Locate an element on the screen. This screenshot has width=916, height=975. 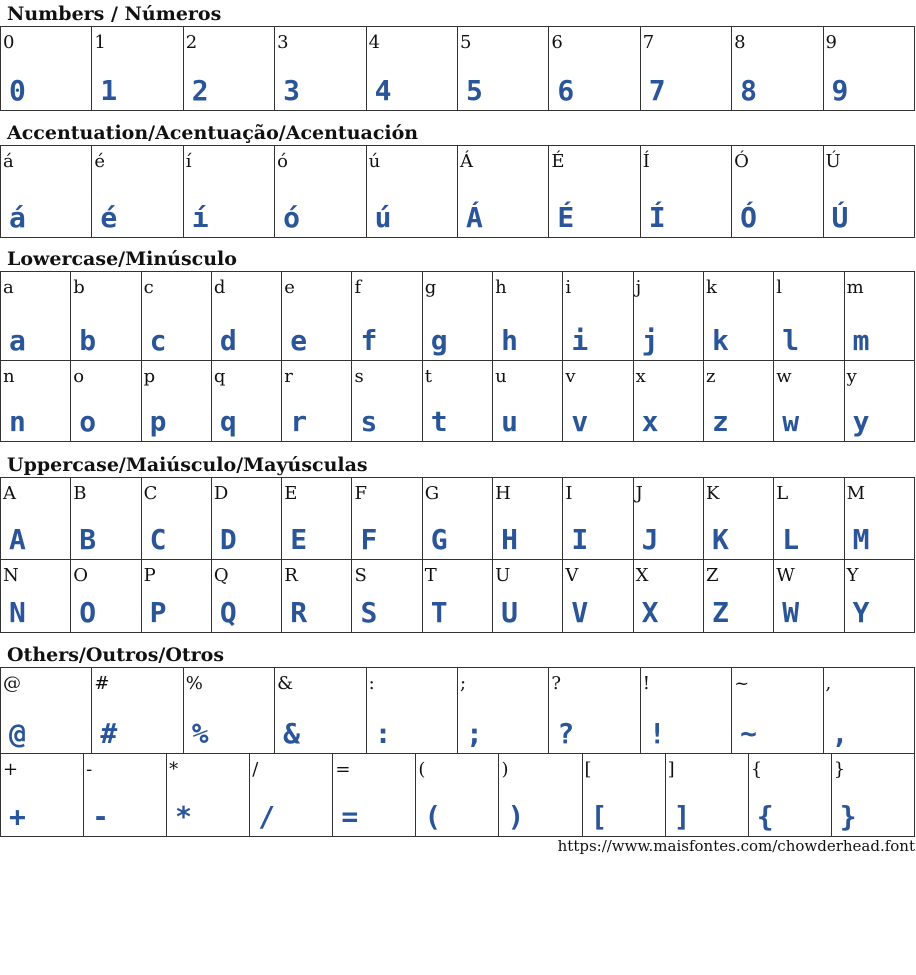
glyph-label: D is located at coordinates (221, 493).